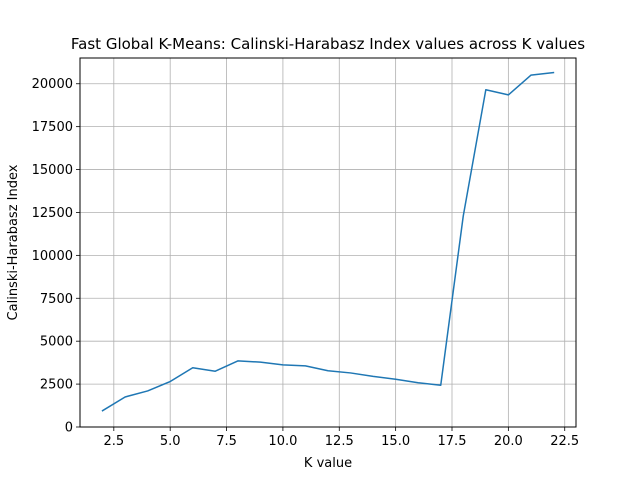 This screenshot has width=640, height=480. Describe the element at coordinates (13, 242) in the screenshot. I see `y-axis-label: Calinski-Harabasz Index` at that location.